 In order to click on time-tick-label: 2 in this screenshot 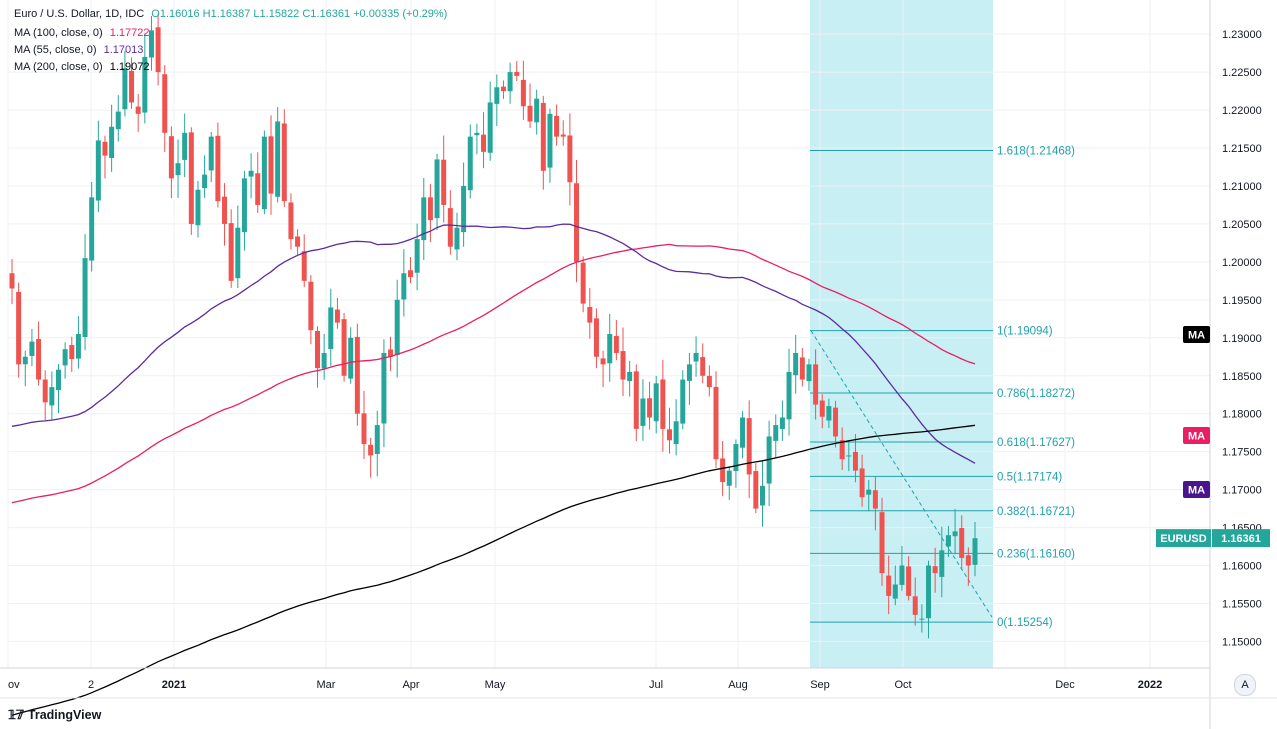, I will do `click(91, 685)`.